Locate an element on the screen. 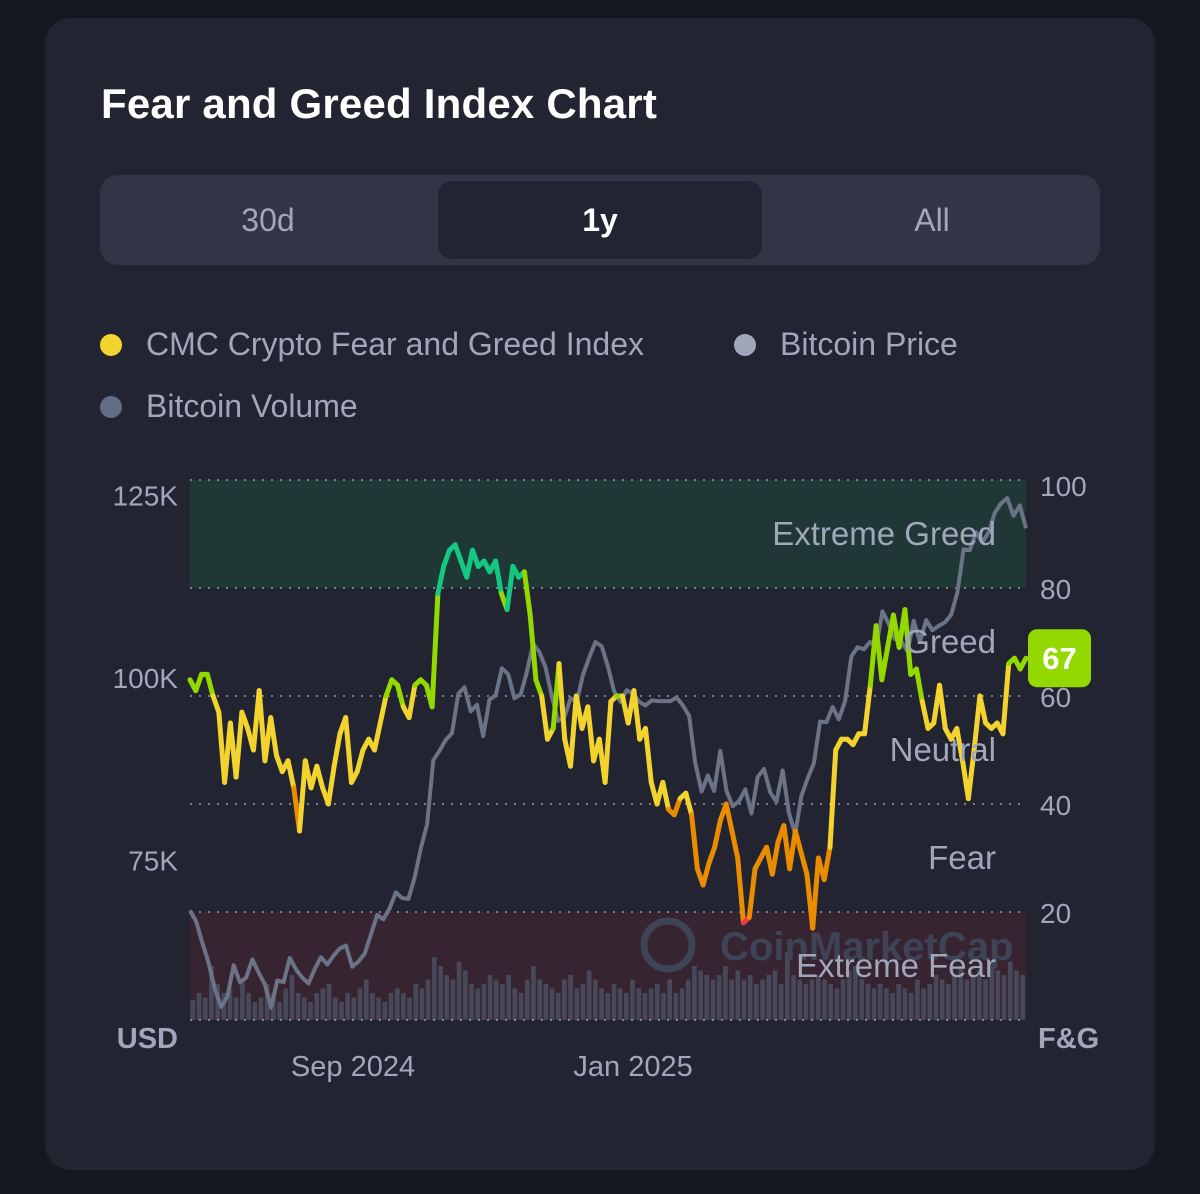 Image resolution: width=1200 pixels, height=1194 pixels. tab-1y: 1y is located at coordinates (600, 220).